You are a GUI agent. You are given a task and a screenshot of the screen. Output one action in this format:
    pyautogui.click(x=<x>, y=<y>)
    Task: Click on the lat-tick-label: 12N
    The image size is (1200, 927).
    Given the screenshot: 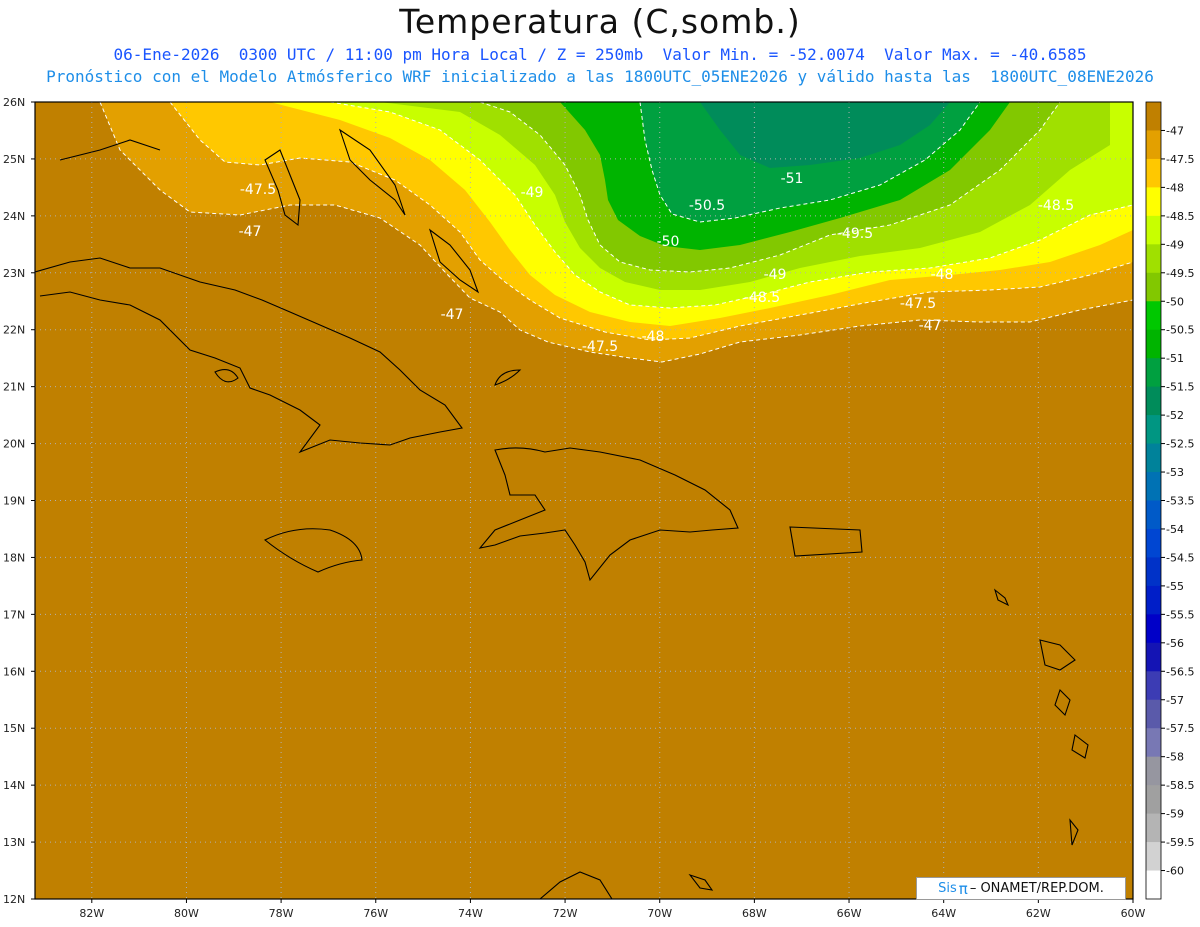 What is the action you would take?
    pyautogui.click(x=14, y=899)
    